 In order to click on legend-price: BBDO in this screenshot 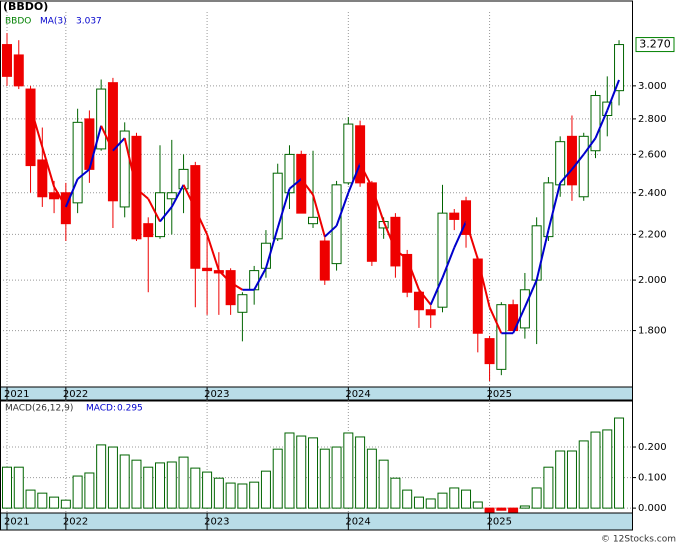, I will do `click(18, 22)`.